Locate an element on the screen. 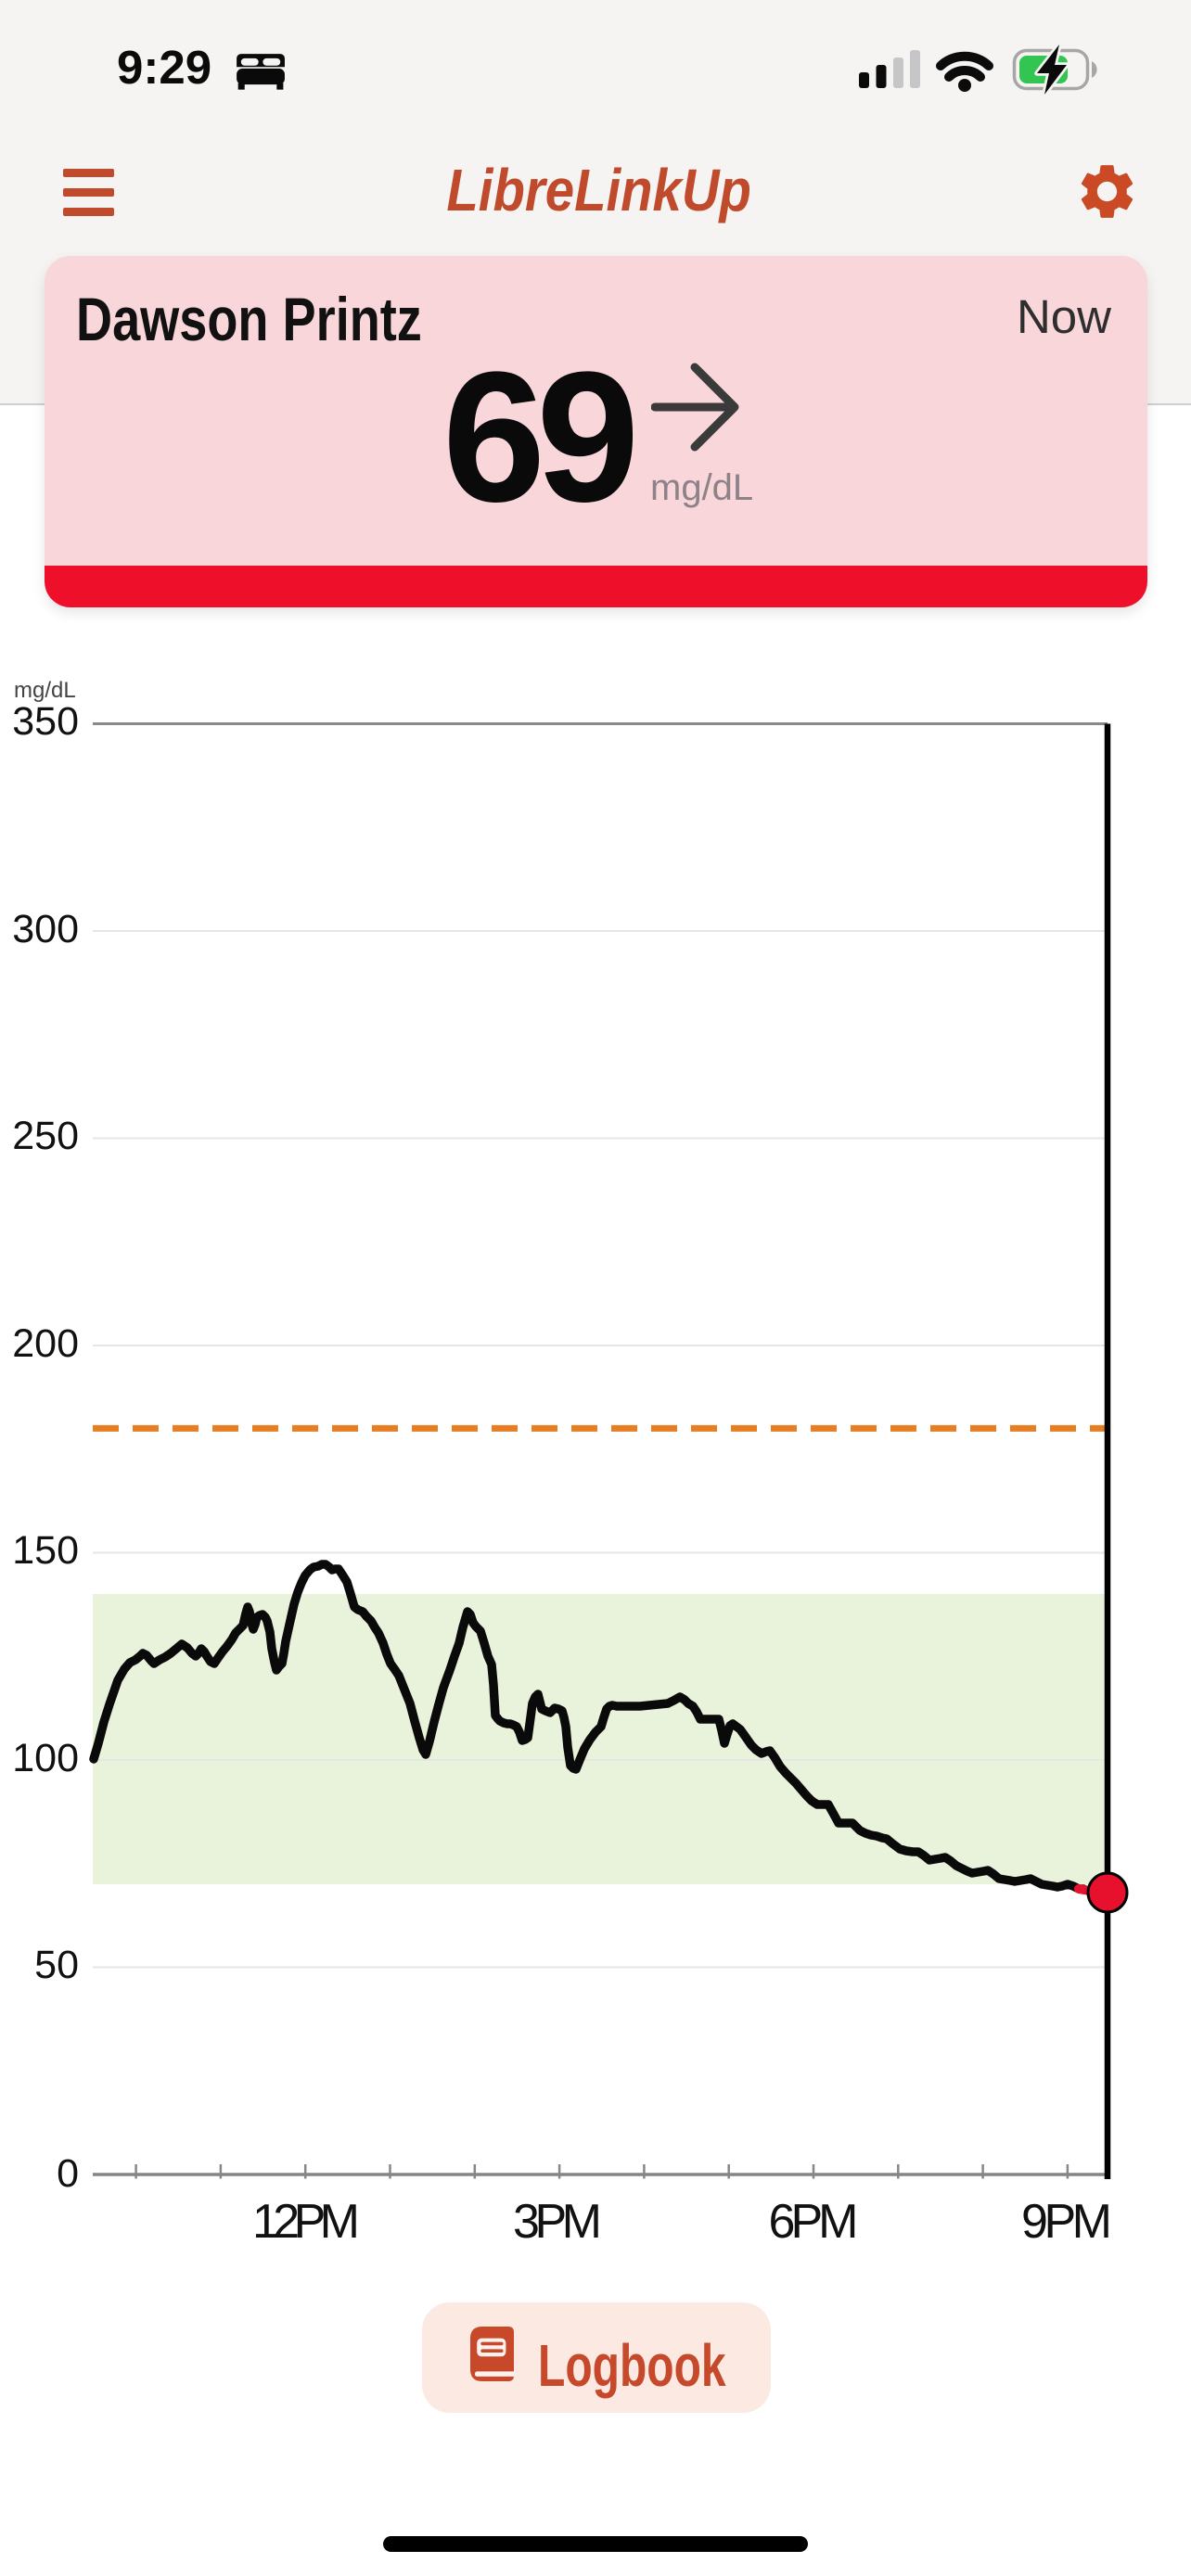 The height and width of the screenshot is (2576, 1191). svg-text: 150 is located at coordinates (45, 1551).